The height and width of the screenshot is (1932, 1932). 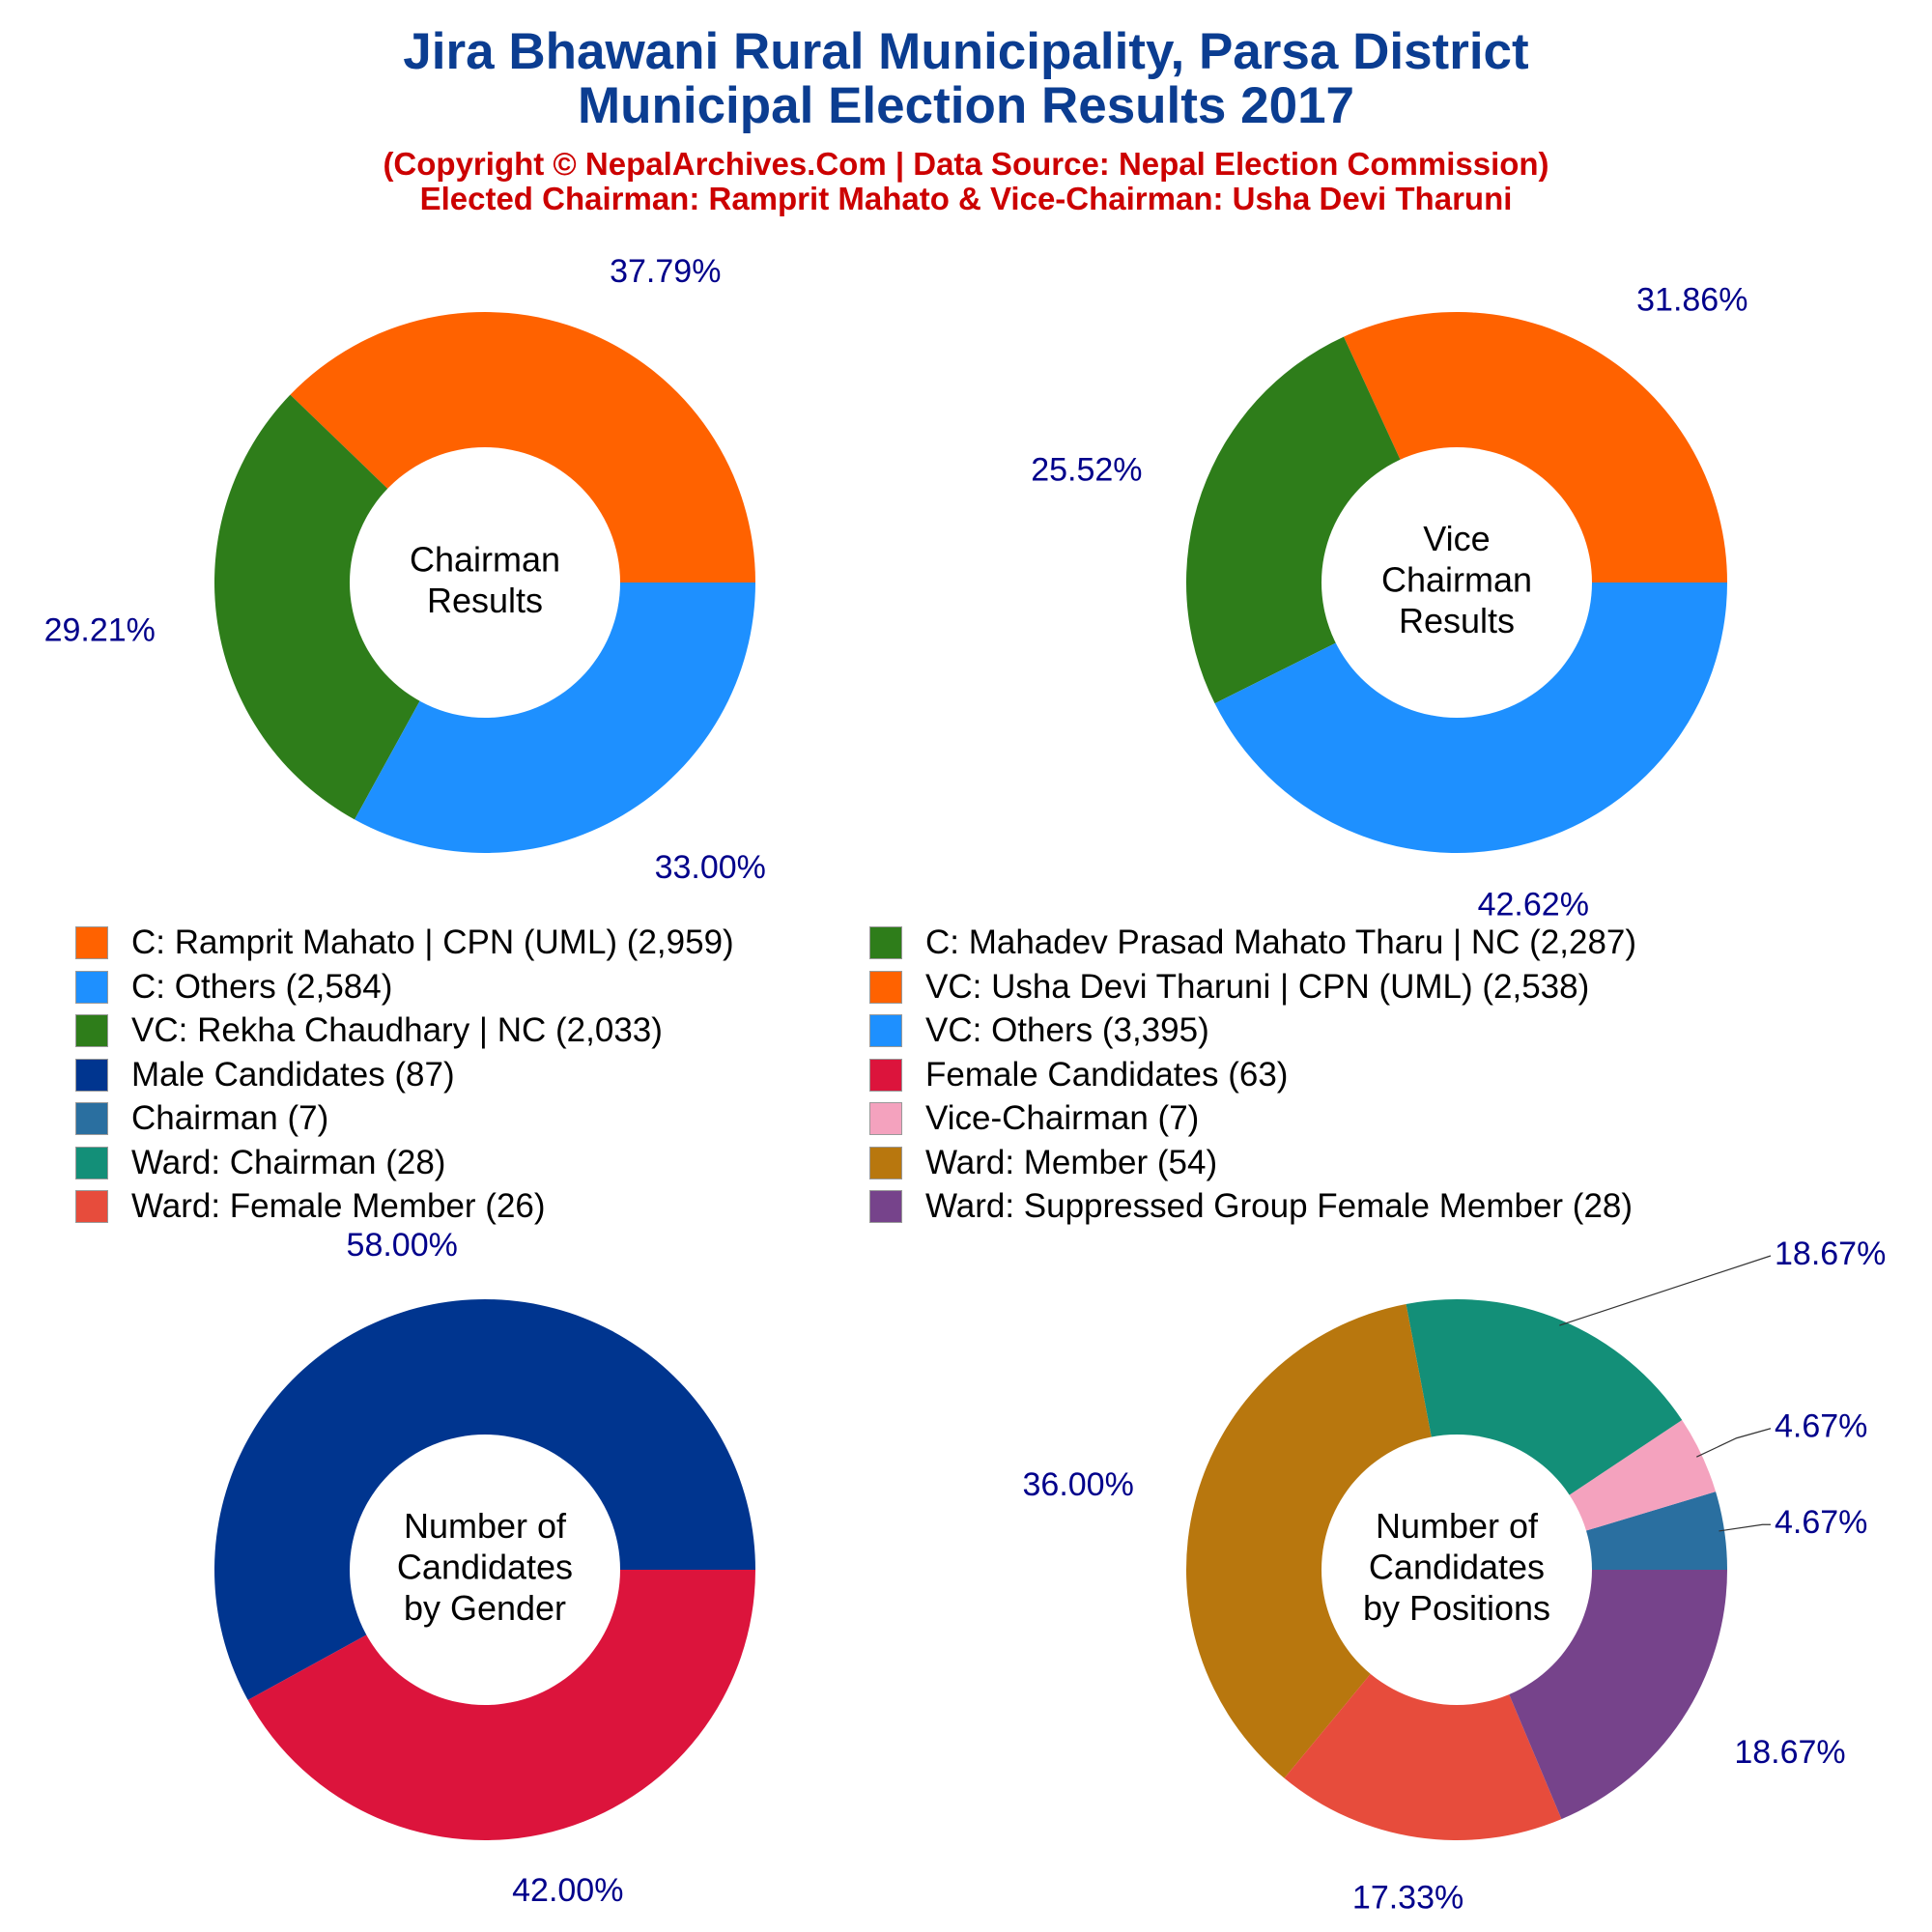 I want to click on legend-item: Chairman (7), so click(x=201, y=1118).